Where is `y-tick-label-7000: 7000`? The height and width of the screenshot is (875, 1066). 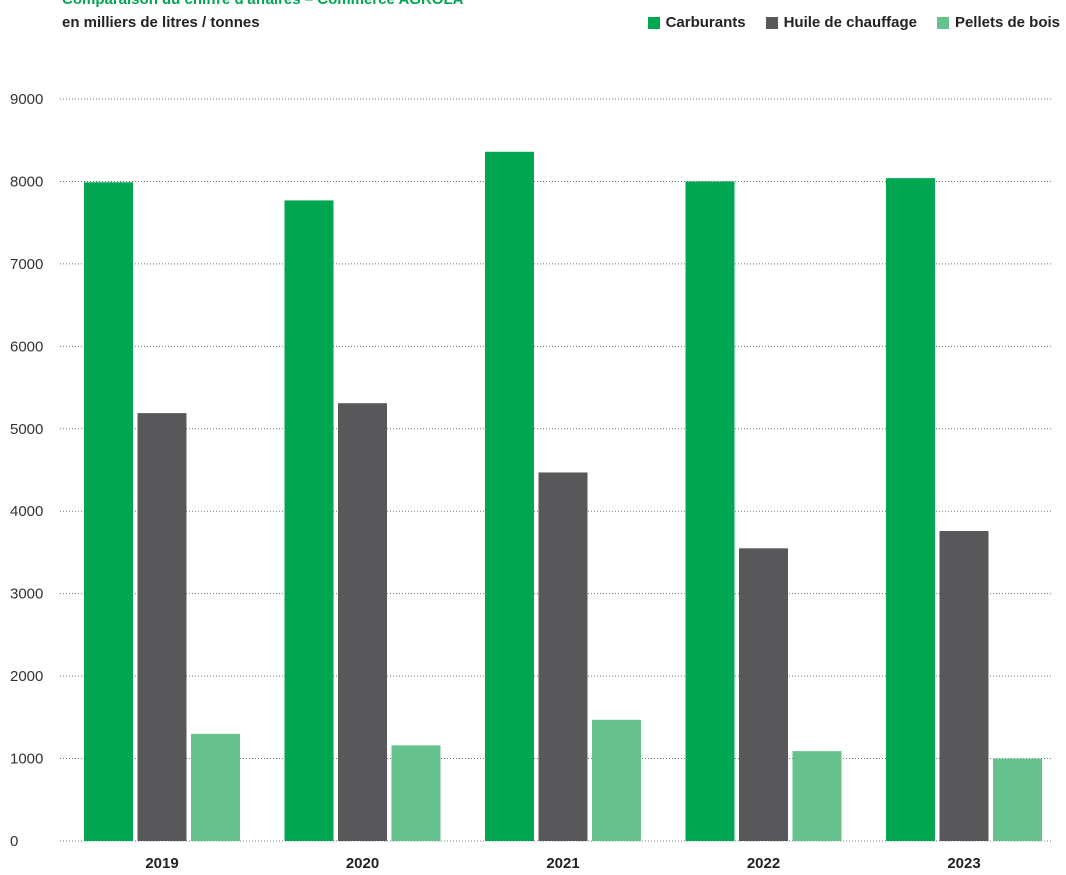 y-tick-label-7000: 7000 is located at coordinates (26, 264).